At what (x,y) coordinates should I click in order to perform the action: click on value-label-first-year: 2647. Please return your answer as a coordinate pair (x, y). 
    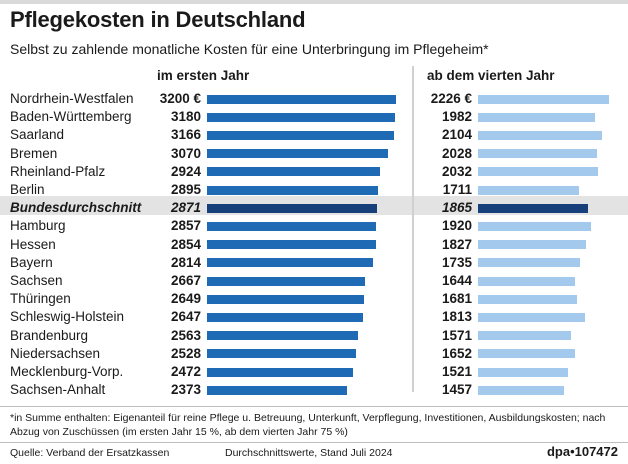
    Looking at the image, I should click on (185, 317).